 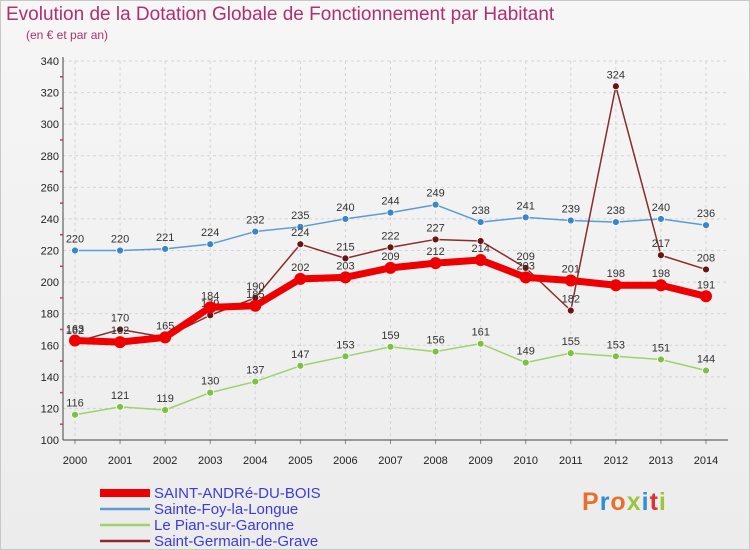 What do you see at coordinates (67, 35) in the screenshot?
I see `chart-subtitle: (en € et par an)` at bounding box center [67, 35].